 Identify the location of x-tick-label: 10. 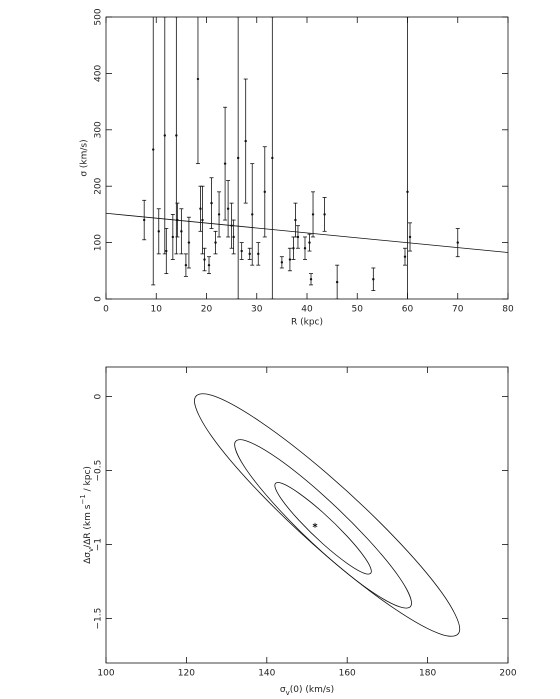
(157, 310).